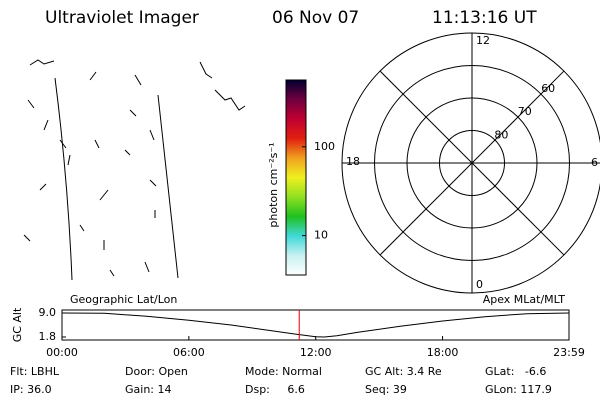 Image resolution: width=600 pixels, height=400 pixels. I want to click on status-field: Mode: Normal, so click(283, 371).